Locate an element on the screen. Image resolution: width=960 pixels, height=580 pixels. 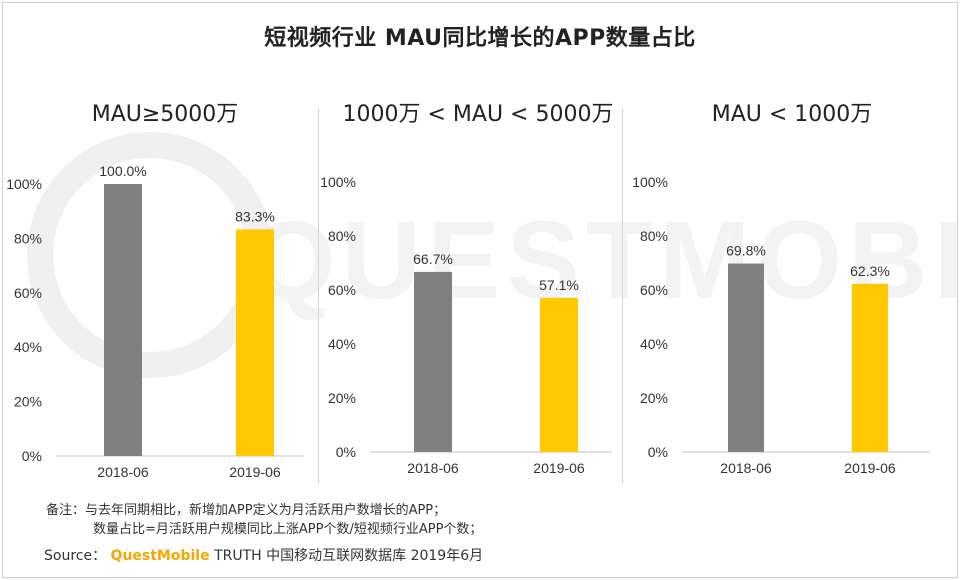
panel-title-small: MAU < 1000万 is located at coordinates (792, 114).